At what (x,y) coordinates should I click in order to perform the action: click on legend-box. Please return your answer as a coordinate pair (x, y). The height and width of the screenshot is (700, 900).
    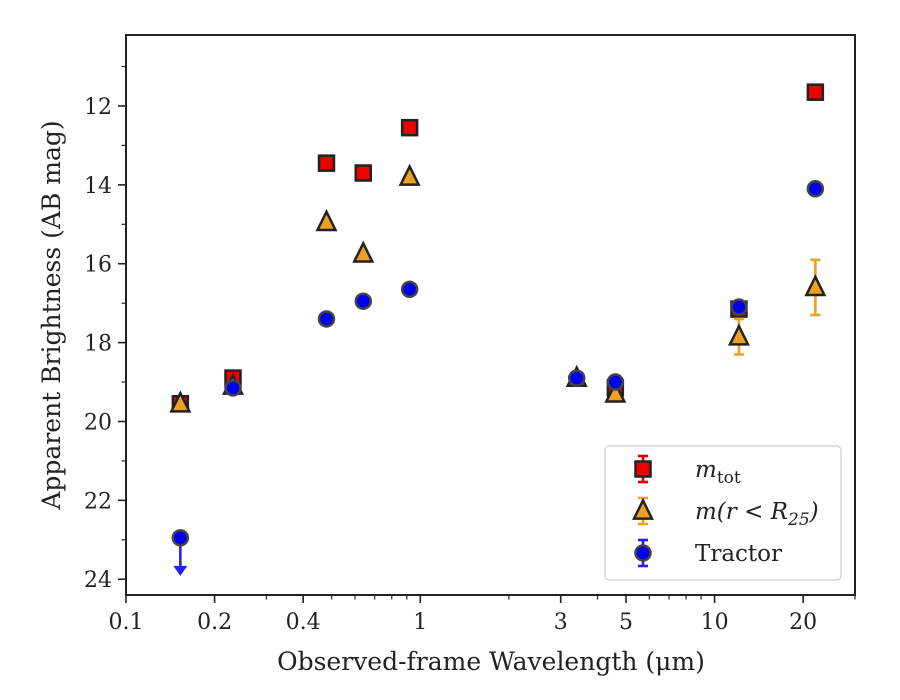
    Looking at the image, I should click on (723, 513).